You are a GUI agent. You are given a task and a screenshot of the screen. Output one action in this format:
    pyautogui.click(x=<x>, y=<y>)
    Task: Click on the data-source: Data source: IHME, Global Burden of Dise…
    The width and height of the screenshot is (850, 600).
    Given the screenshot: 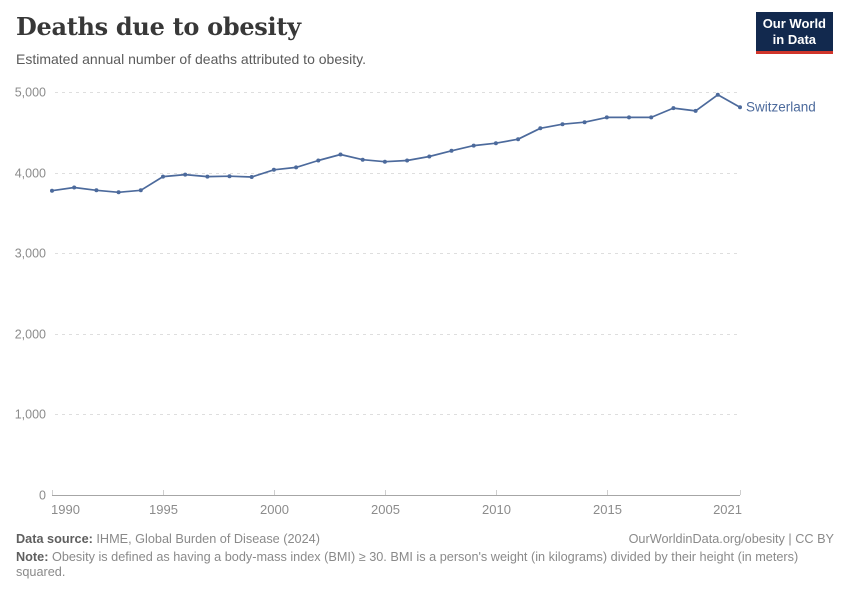 What is the action you would take?
    pyautogui.click(x=168, y=540)
    